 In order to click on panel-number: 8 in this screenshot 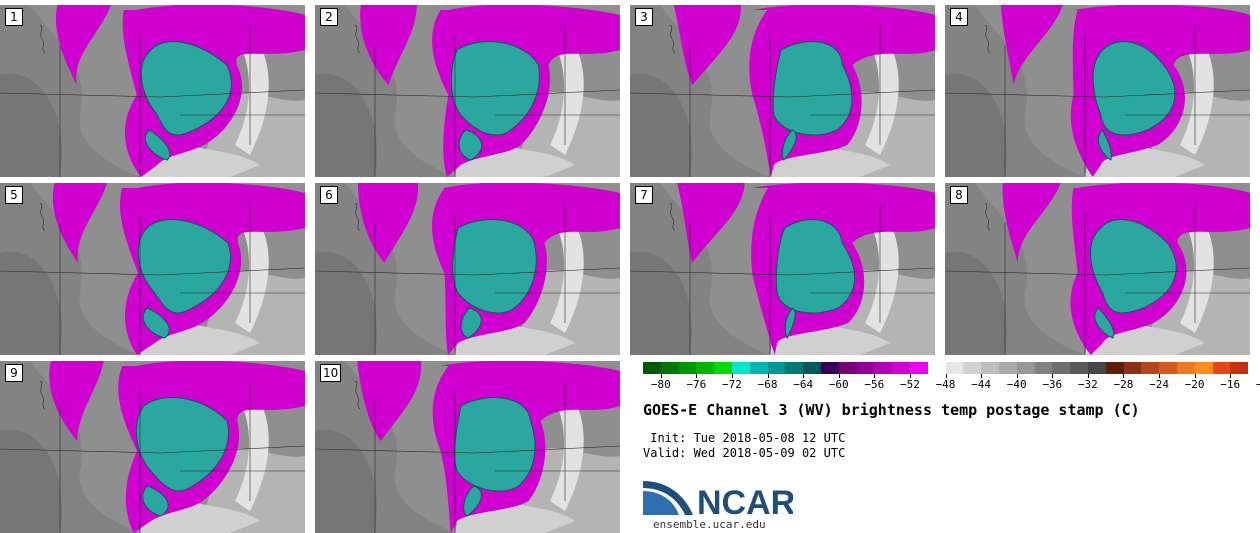, I will do `click(959, 195)`.